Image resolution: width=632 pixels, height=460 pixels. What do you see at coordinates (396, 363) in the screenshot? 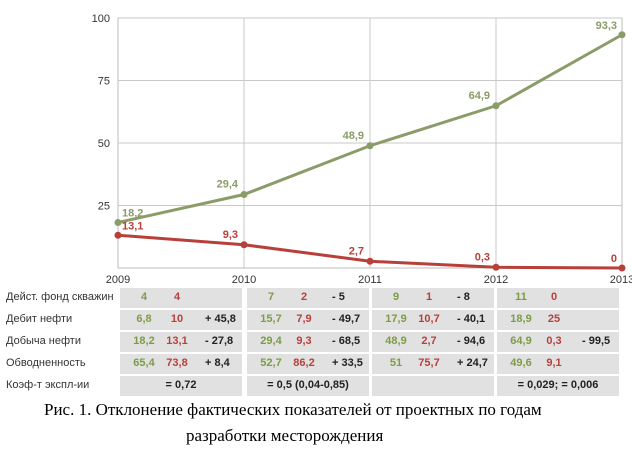
I see `actual-value: 51` at bounding box center [396, 363].